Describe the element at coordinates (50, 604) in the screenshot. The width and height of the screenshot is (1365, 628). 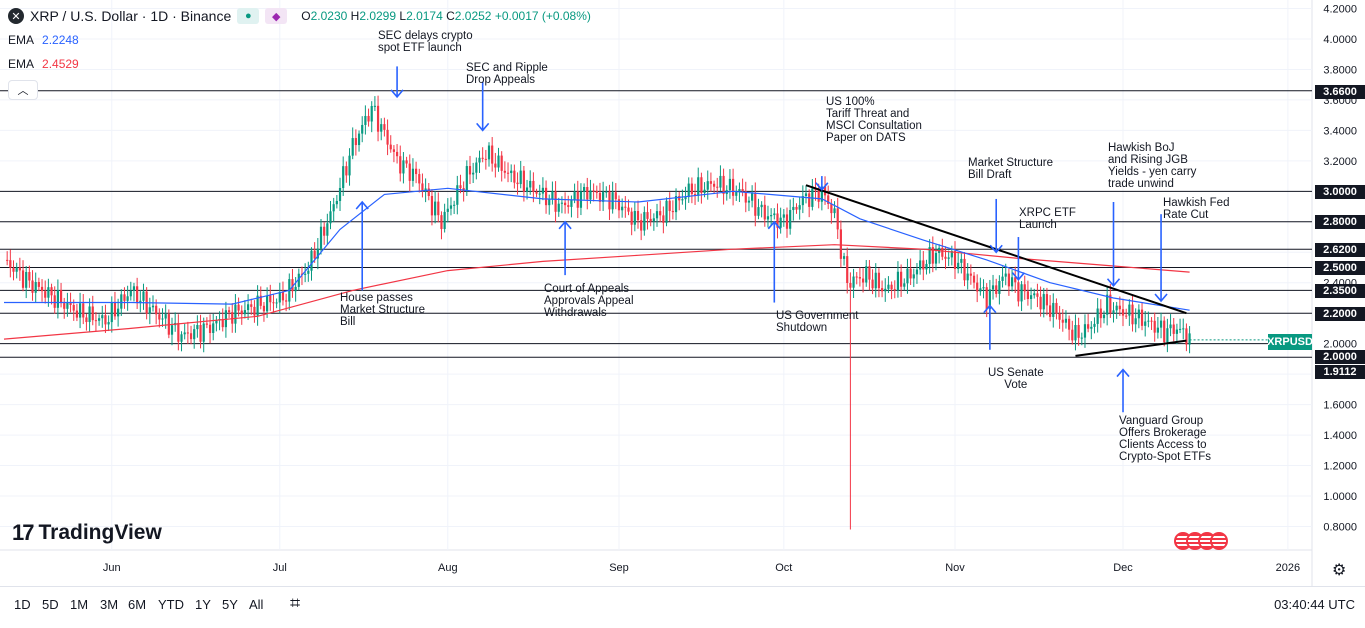
I see `range-5d: 5D` at that location.